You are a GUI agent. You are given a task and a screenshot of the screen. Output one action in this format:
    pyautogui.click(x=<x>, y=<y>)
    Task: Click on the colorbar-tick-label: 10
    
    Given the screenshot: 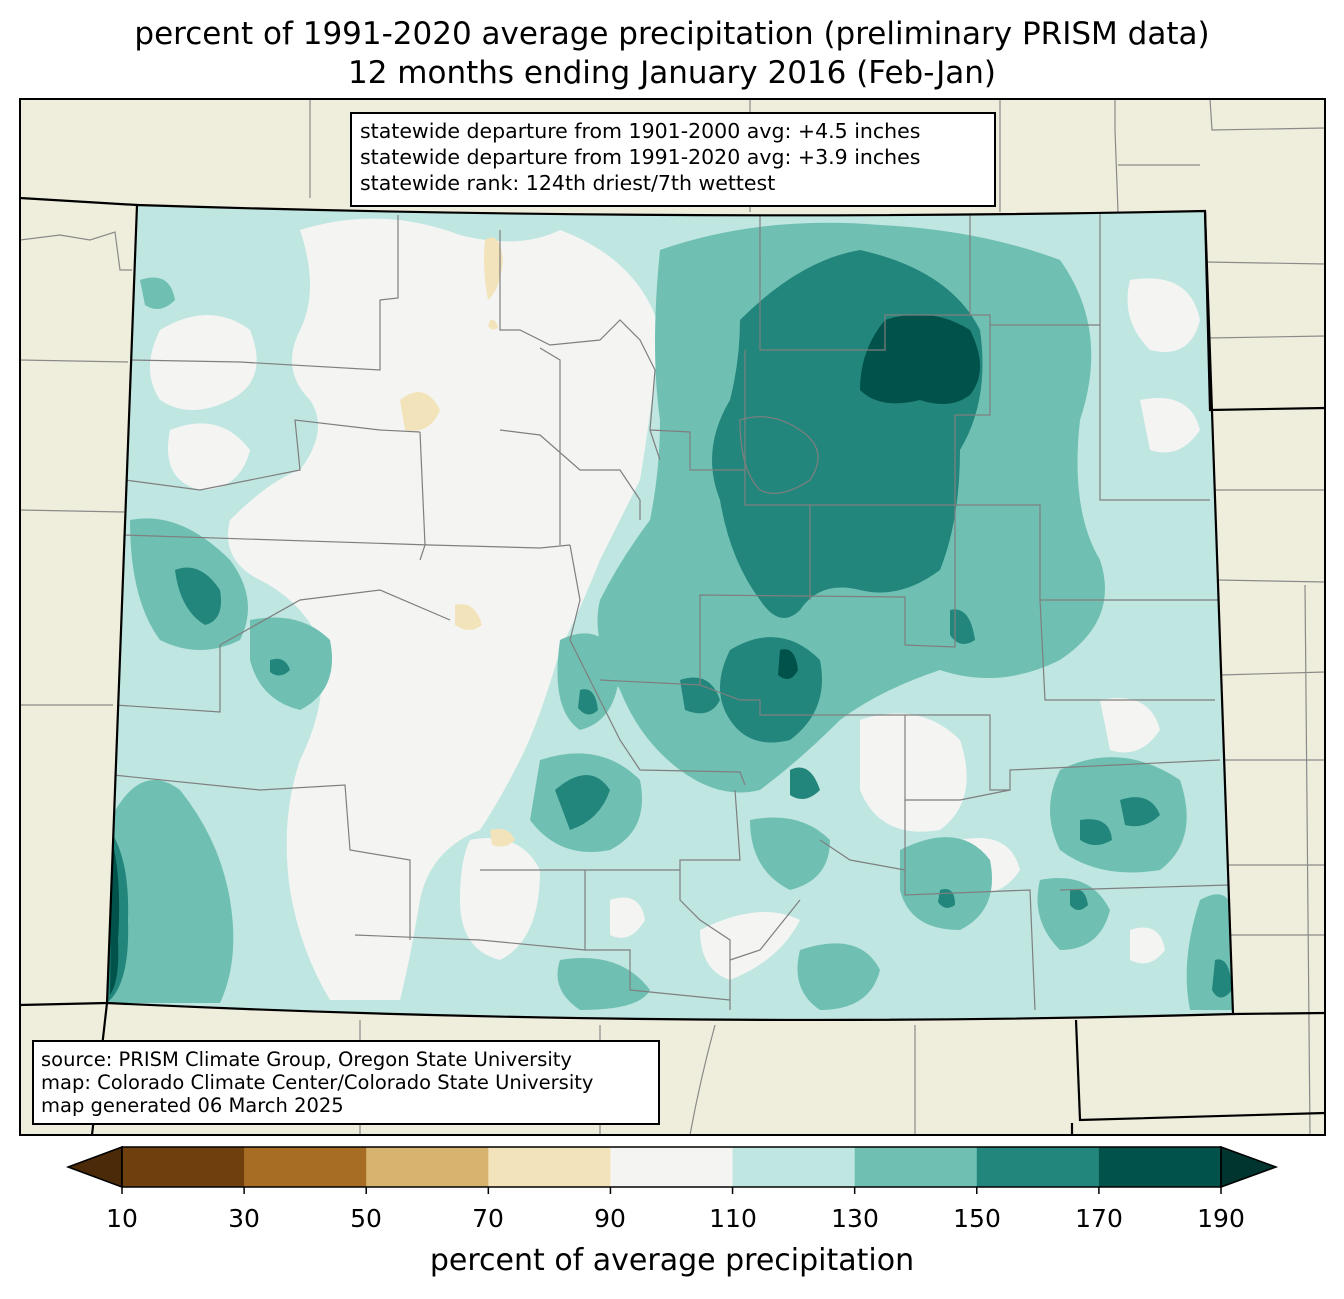 What is the action you would take?
    pyautogui.click(x=122, y=1218)
    